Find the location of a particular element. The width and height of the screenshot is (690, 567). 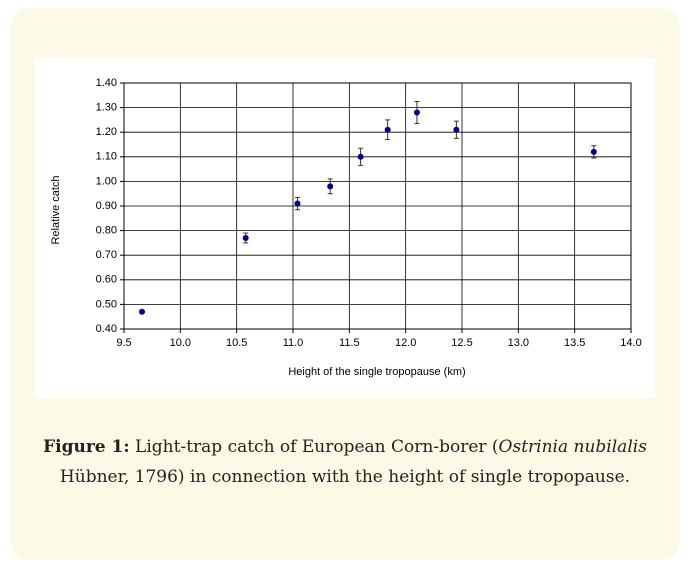

y-tick-label: 0.80 is located at coordinates (106, 231).